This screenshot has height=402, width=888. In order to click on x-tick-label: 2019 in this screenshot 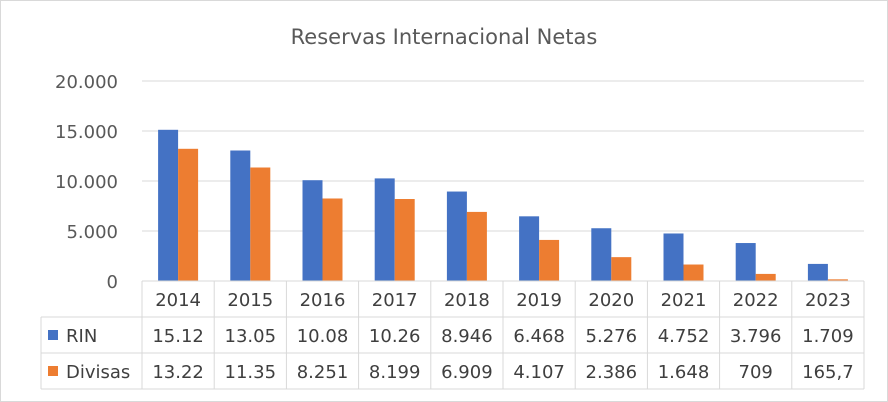, I will do `click(539, 300)`.